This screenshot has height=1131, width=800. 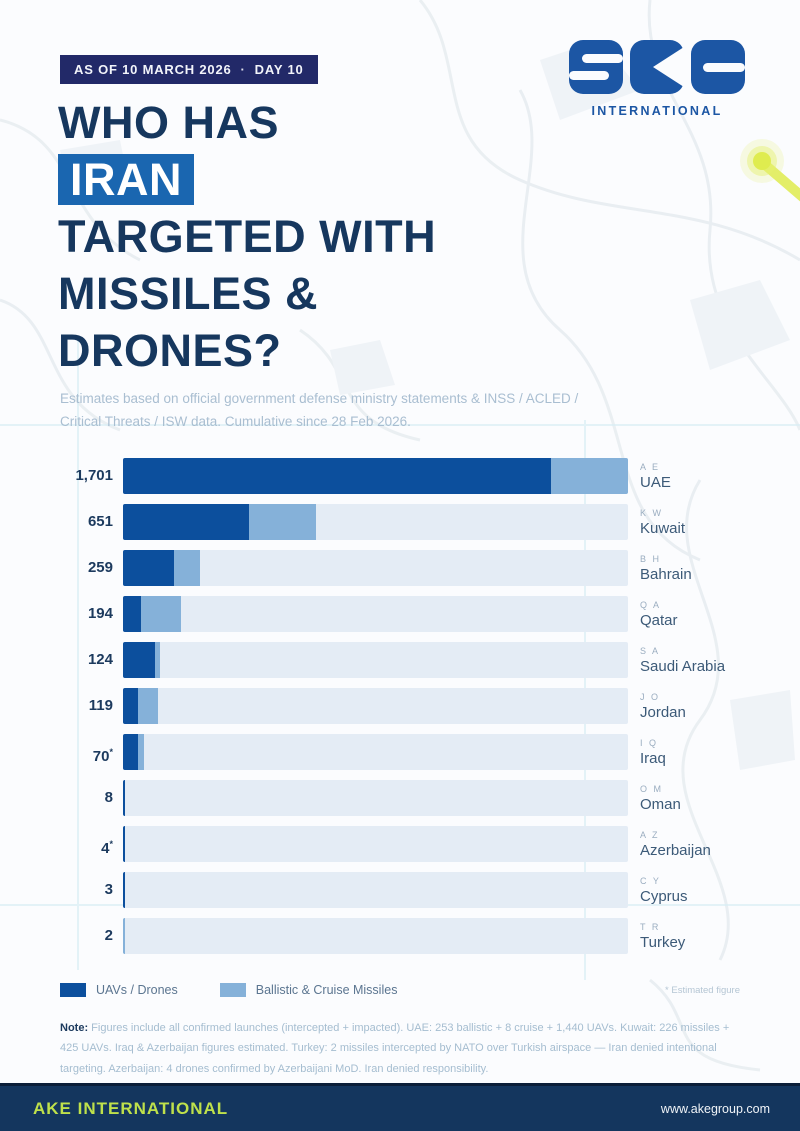 I want to click on country-name: Jordan, so click(x=663, y=712).